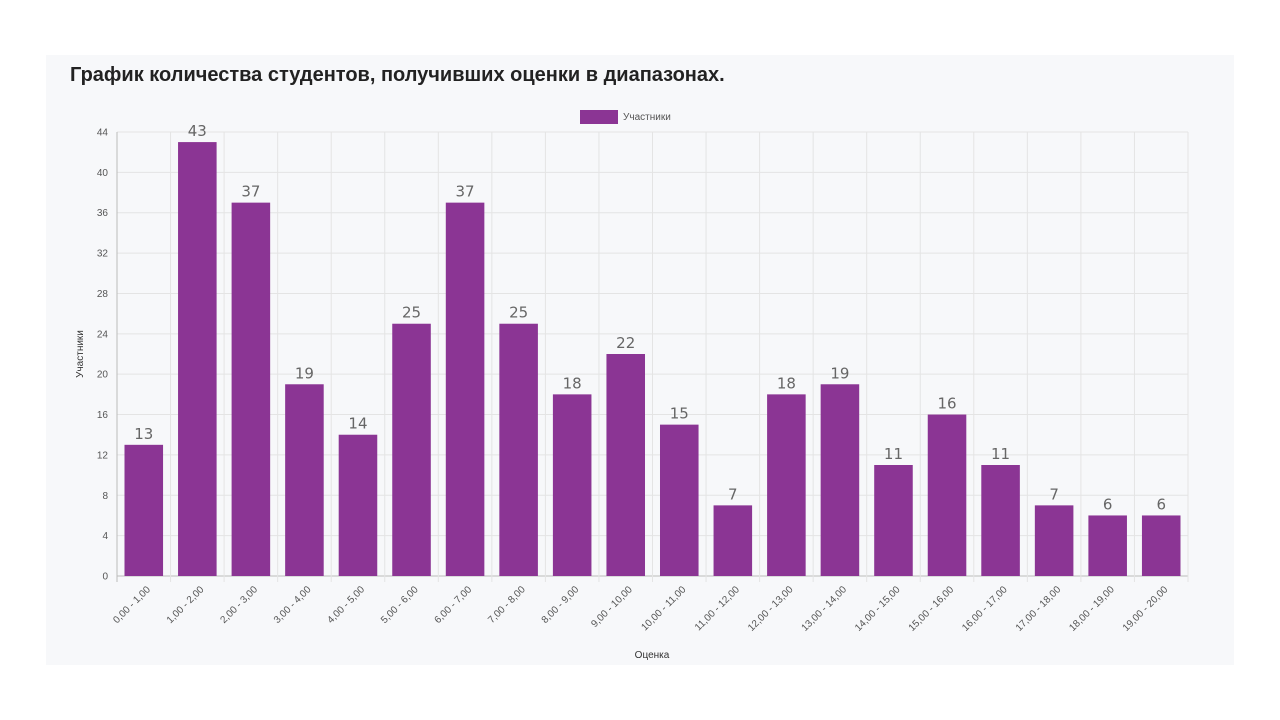 The height and width of the screenshot is (720, 1280). What do you see at coordinates (599, 117) in the screenshot?
I see `legend-swatch` at bounding box center [599, 117].